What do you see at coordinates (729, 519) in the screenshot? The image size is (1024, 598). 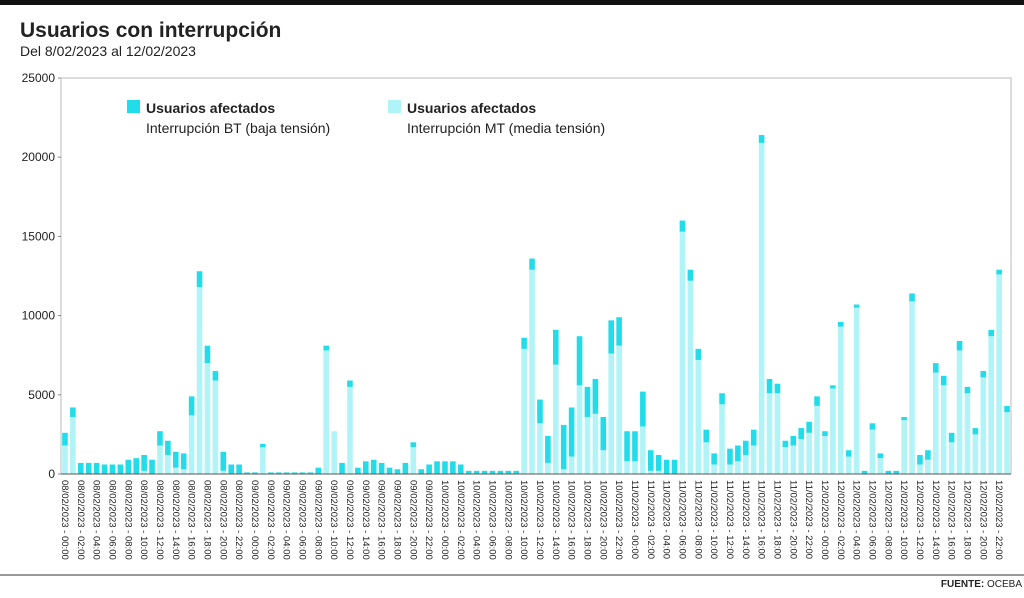 I see `x-tick-label: 11/02/2023 - 12:00` at bounding box center [729, 519].